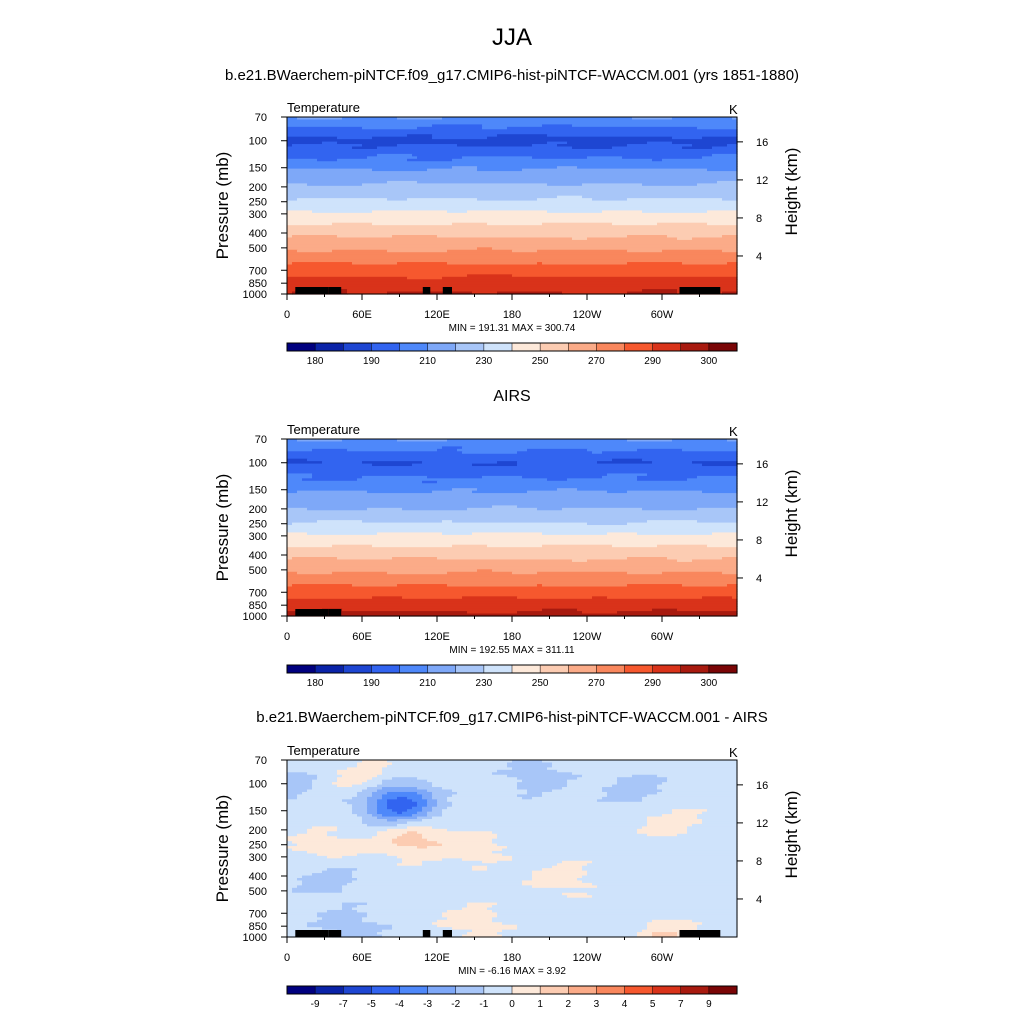 This screenshot has height=1024, width=1024. I want to click on x-tick-label: 60E, so click(362, 315).